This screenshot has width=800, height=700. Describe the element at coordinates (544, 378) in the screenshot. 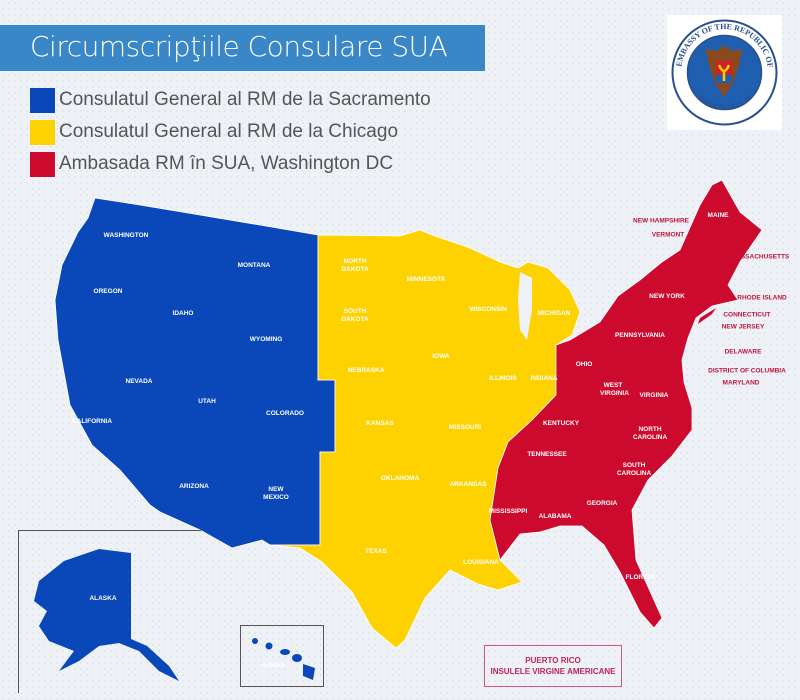

I see `state-label-indiana: INDIANA` at that location.